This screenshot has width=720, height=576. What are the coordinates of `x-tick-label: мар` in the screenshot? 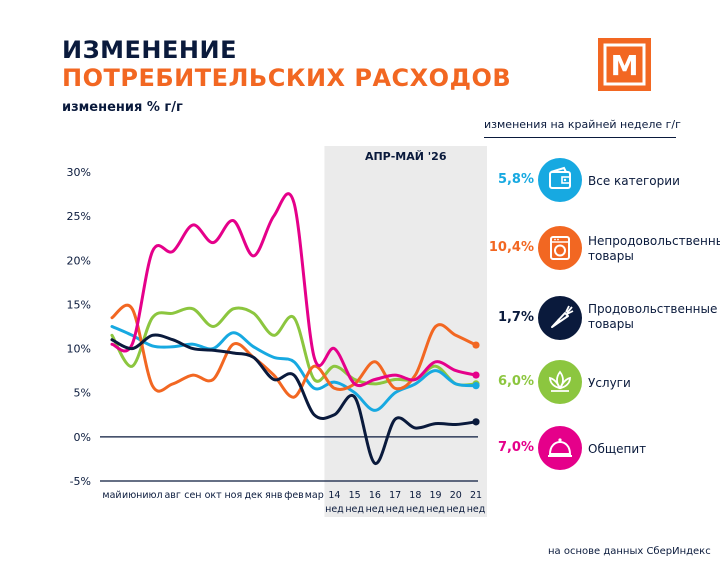 It's located at (314, 495).